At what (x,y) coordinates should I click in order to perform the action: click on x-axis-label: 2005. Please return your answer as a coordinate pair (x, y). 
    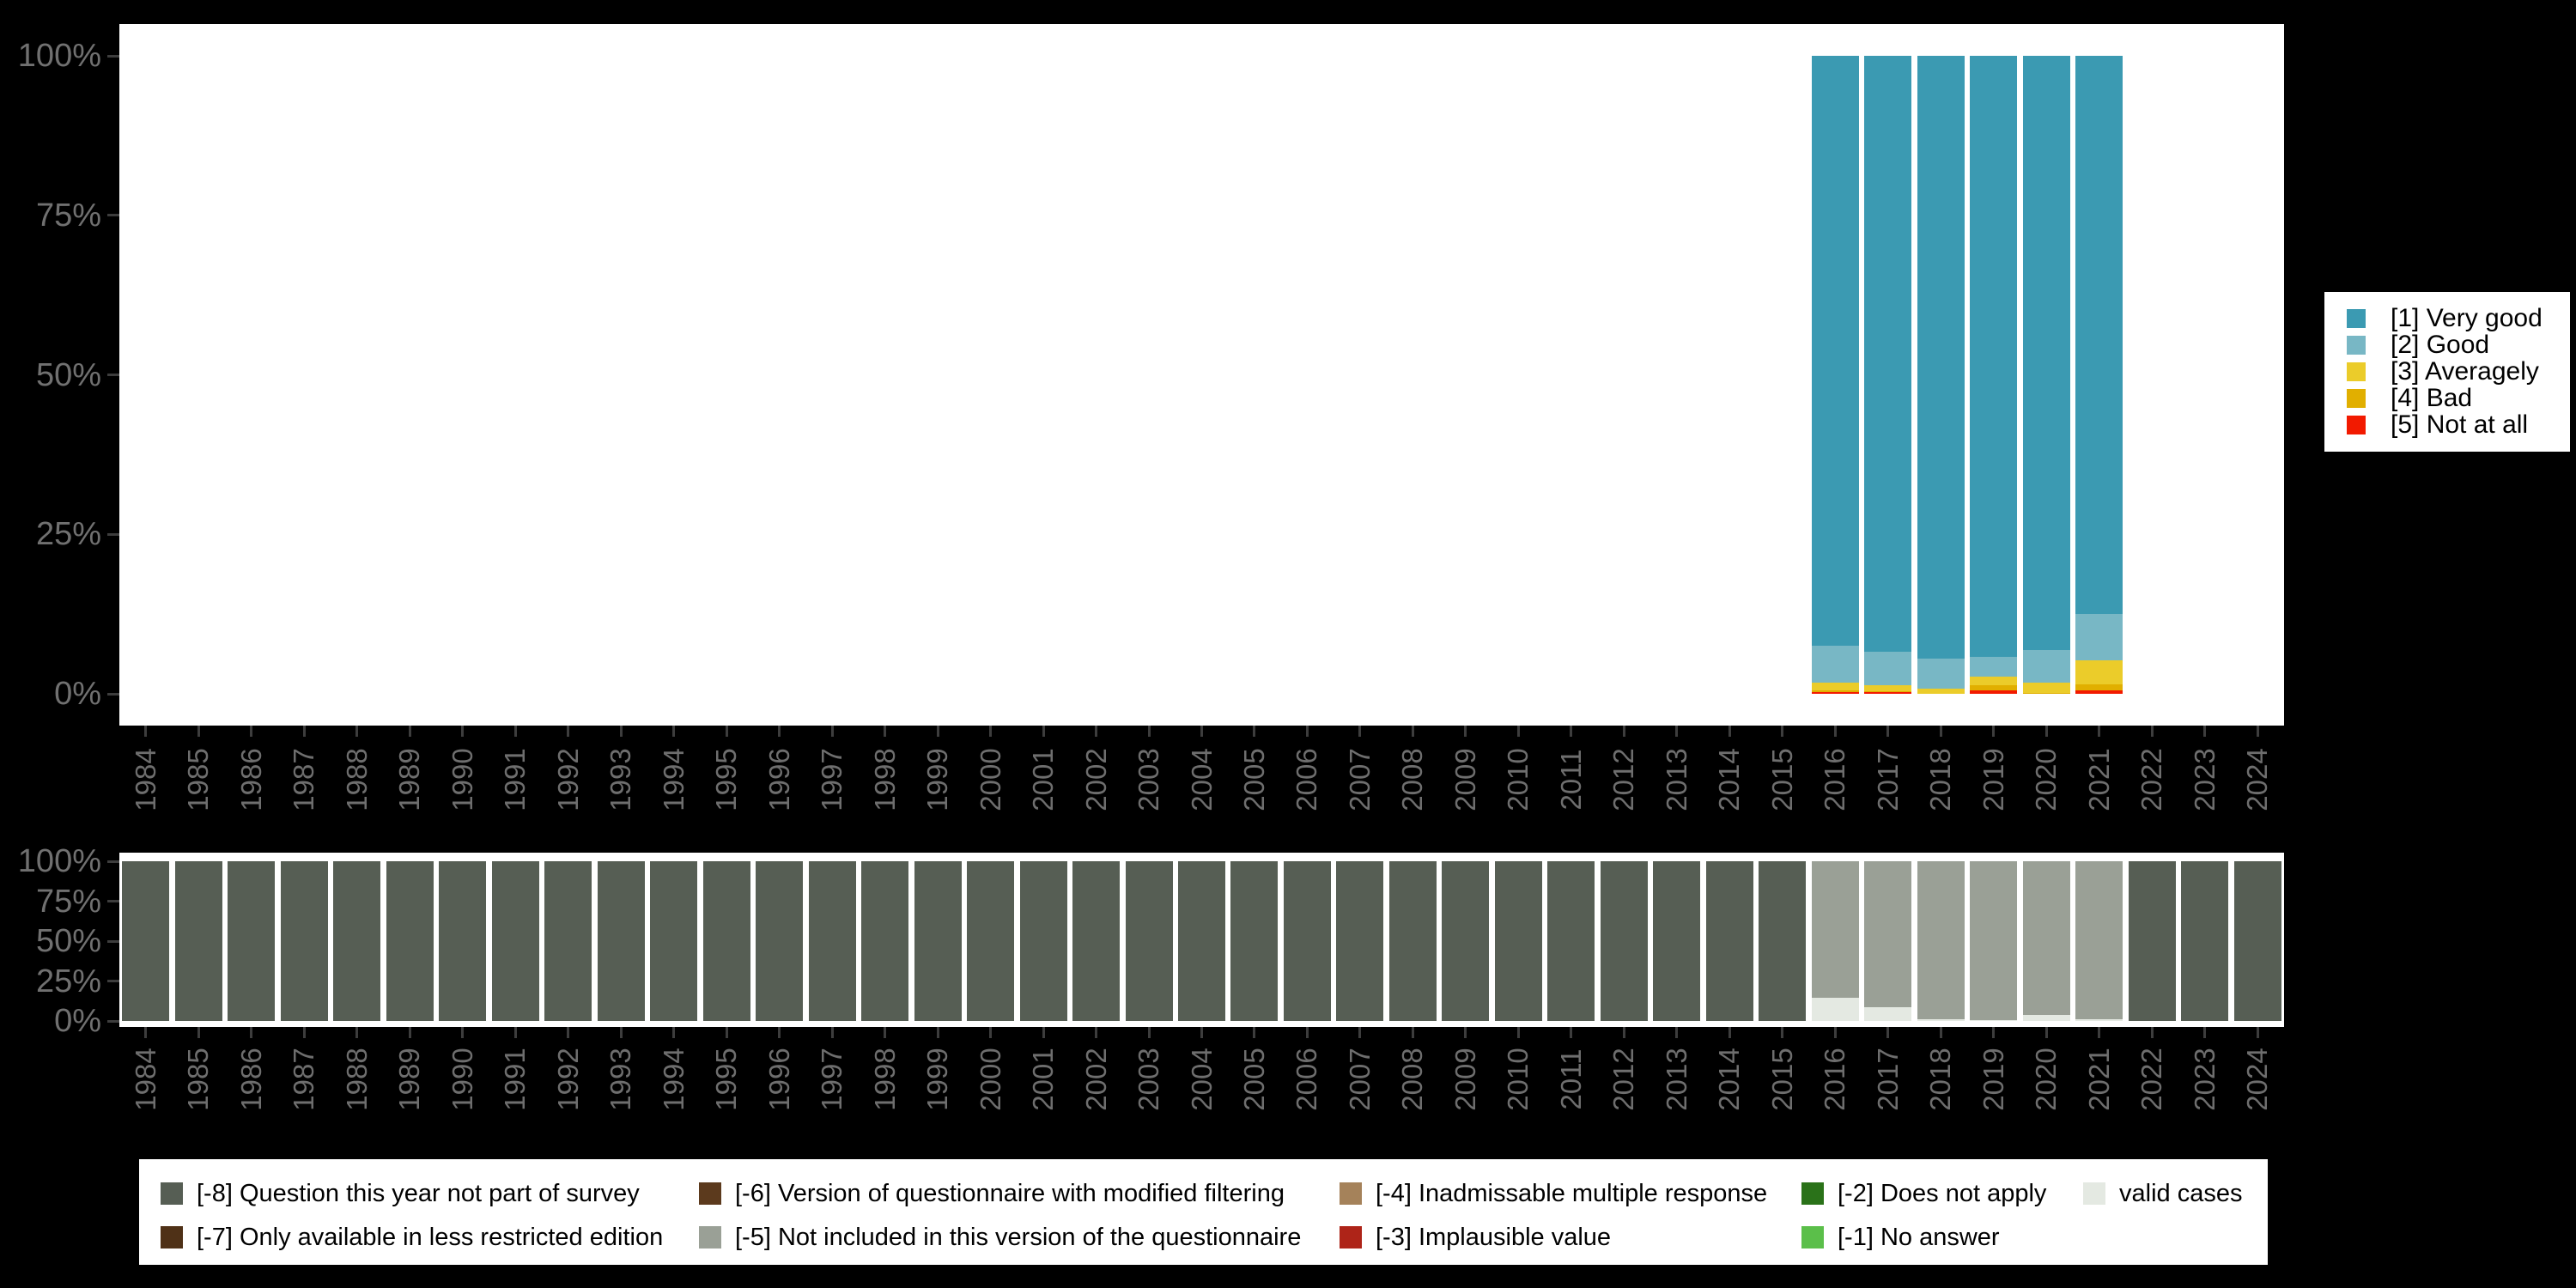
    Looking at the image, I should click on (1254, 779).